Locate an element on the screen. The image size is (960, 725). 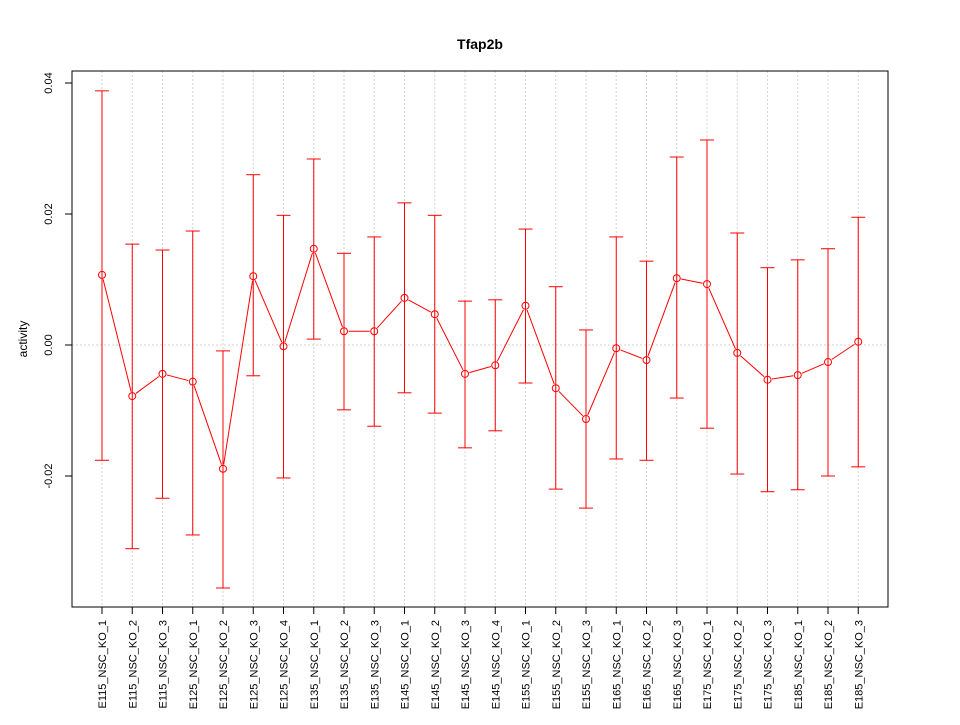
x-tick-label: E185_NSC_KO_1 is located at coordinates (799, 664).